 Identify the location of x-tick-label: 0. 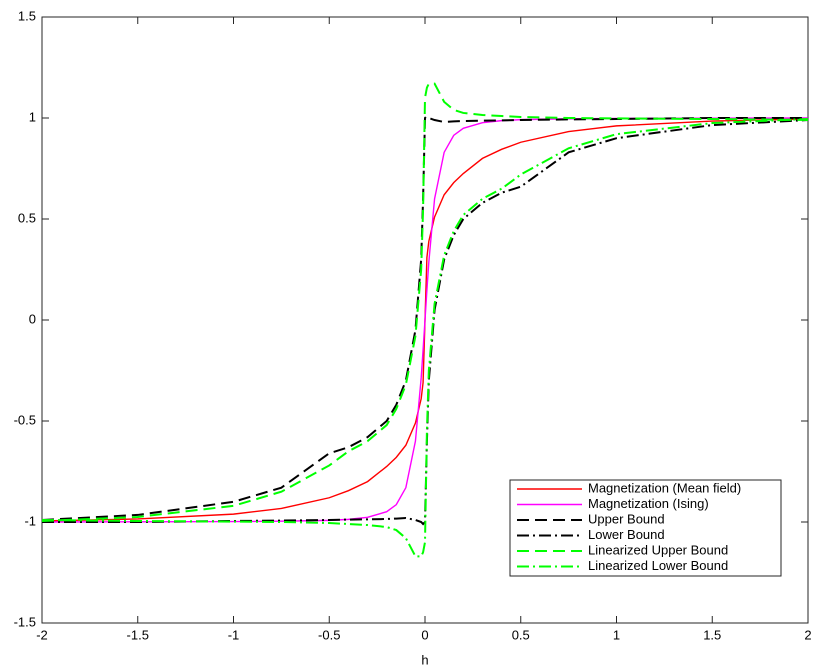
(424, 634).